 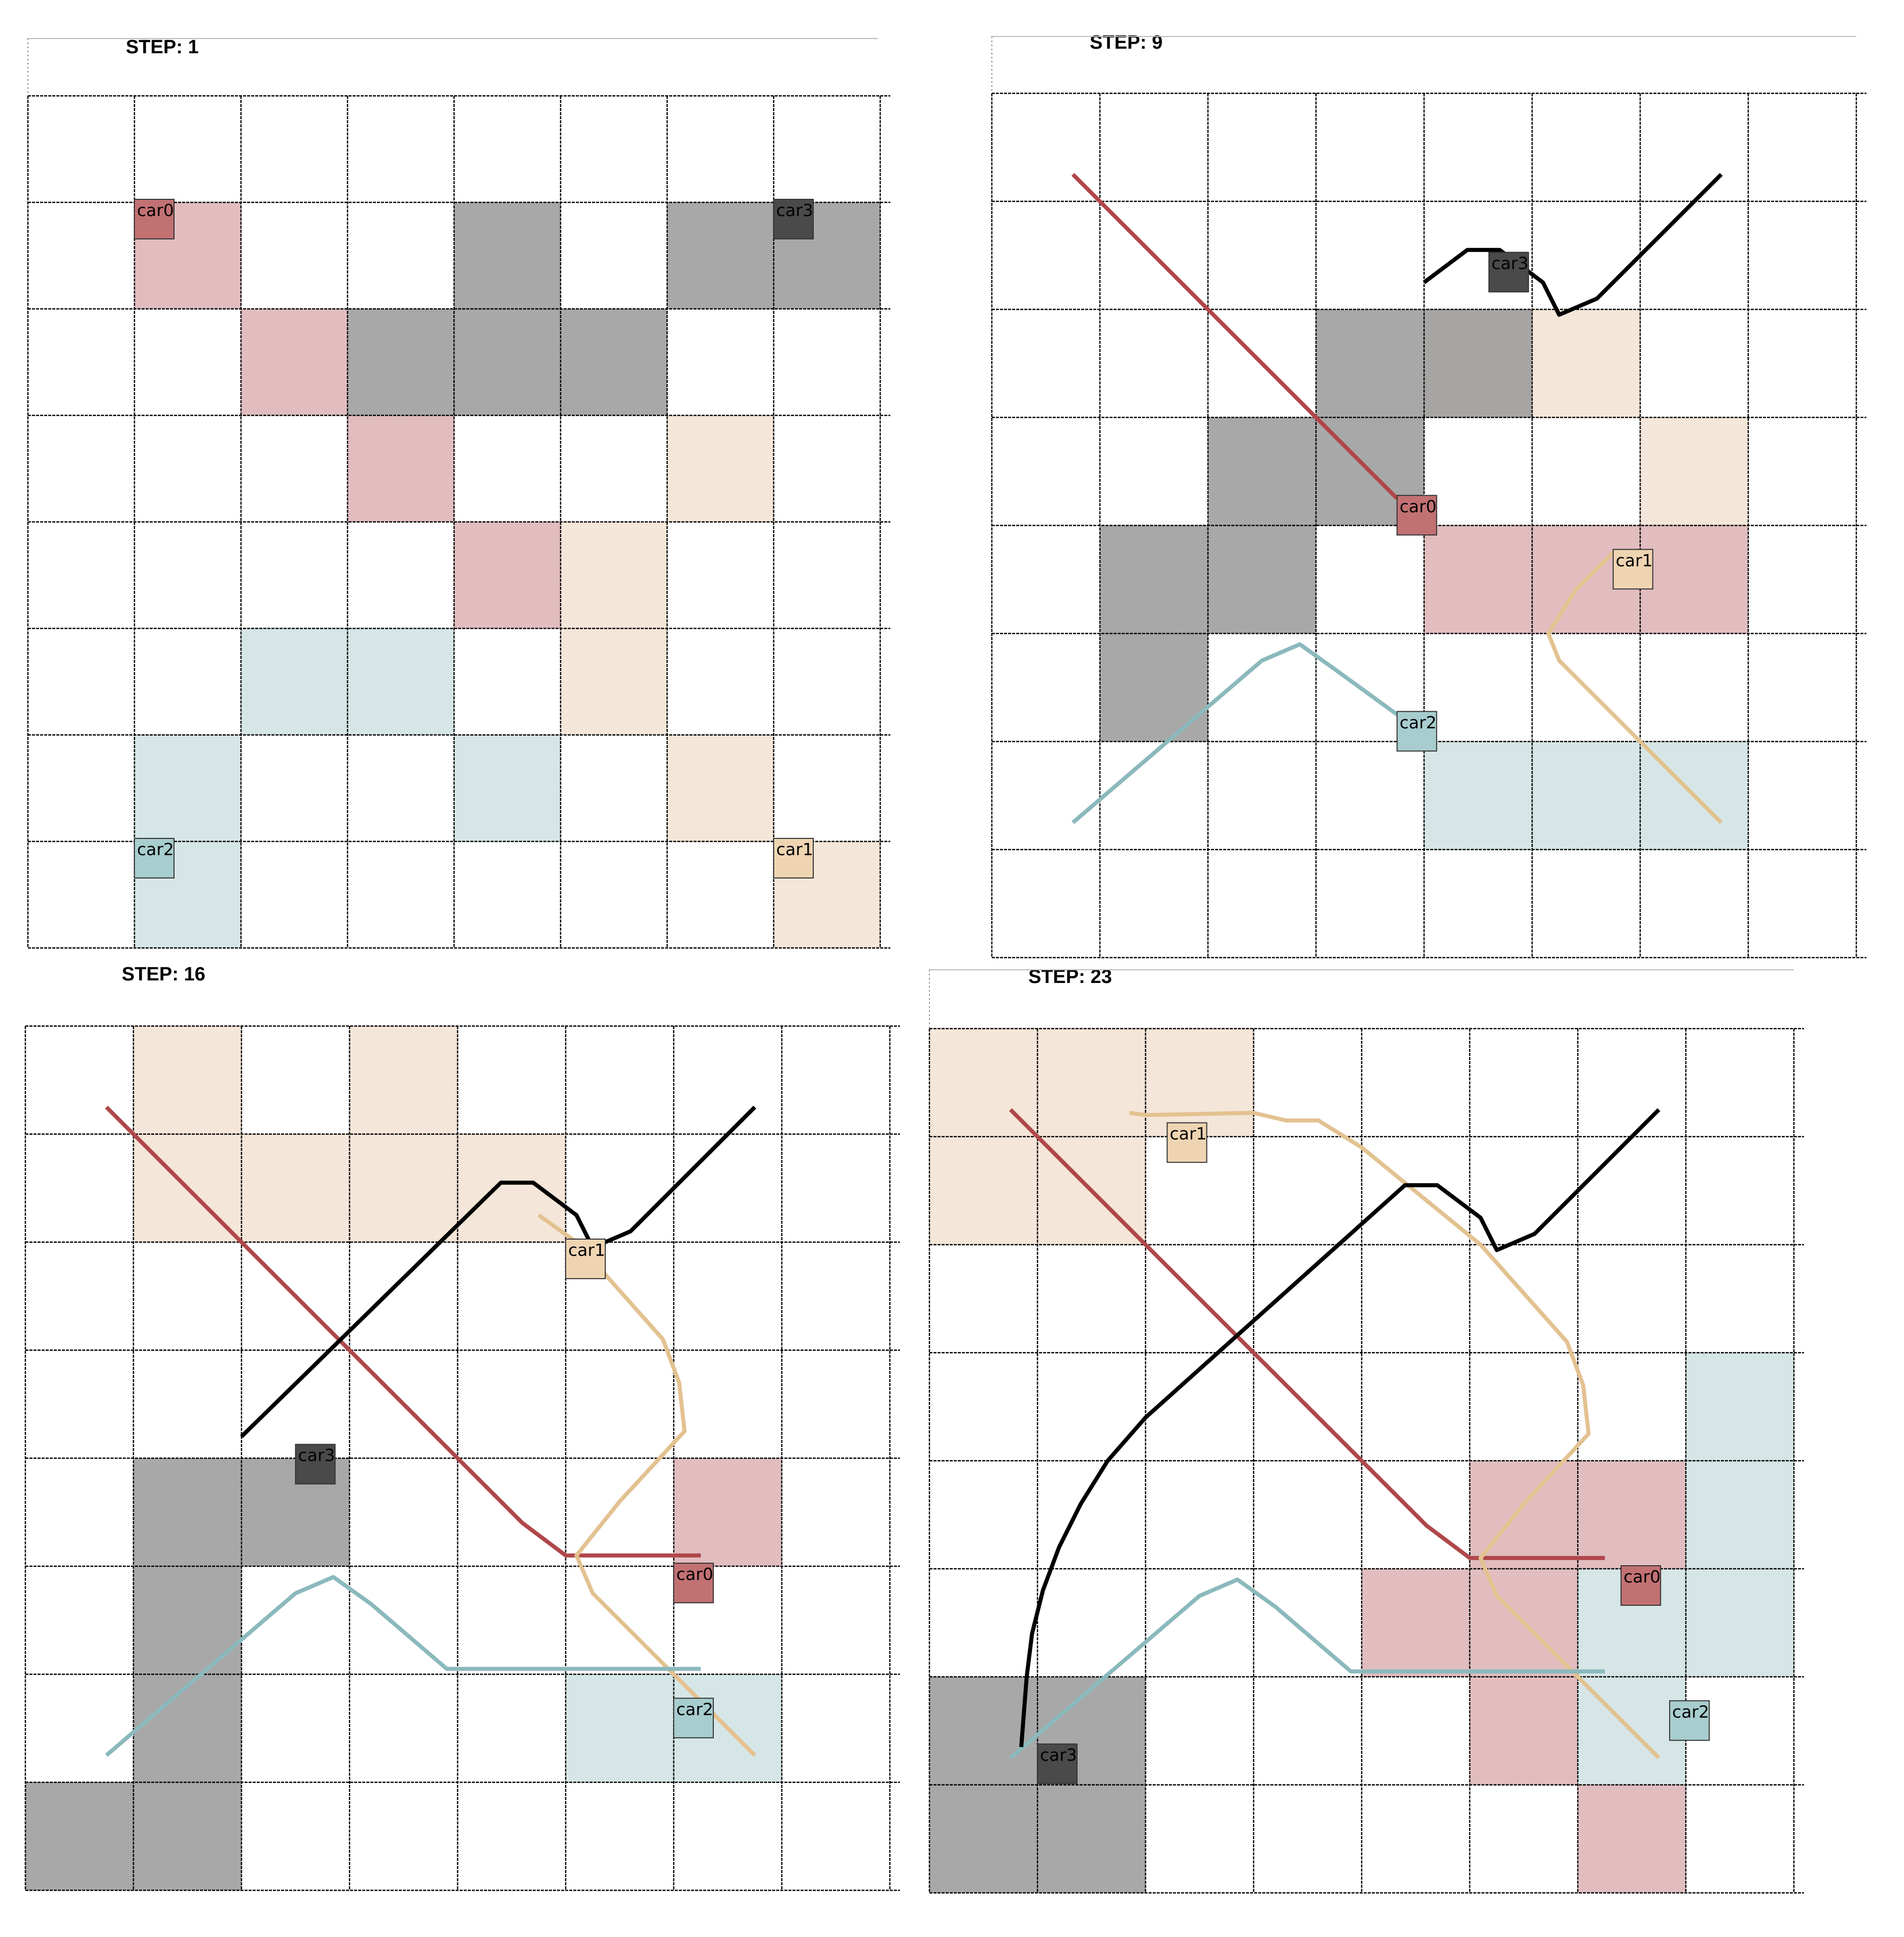 What do you see at coordinates (162, 47) in the screenshot?
I see `step-title: STEP: 1` at bounding box center [162, 47].